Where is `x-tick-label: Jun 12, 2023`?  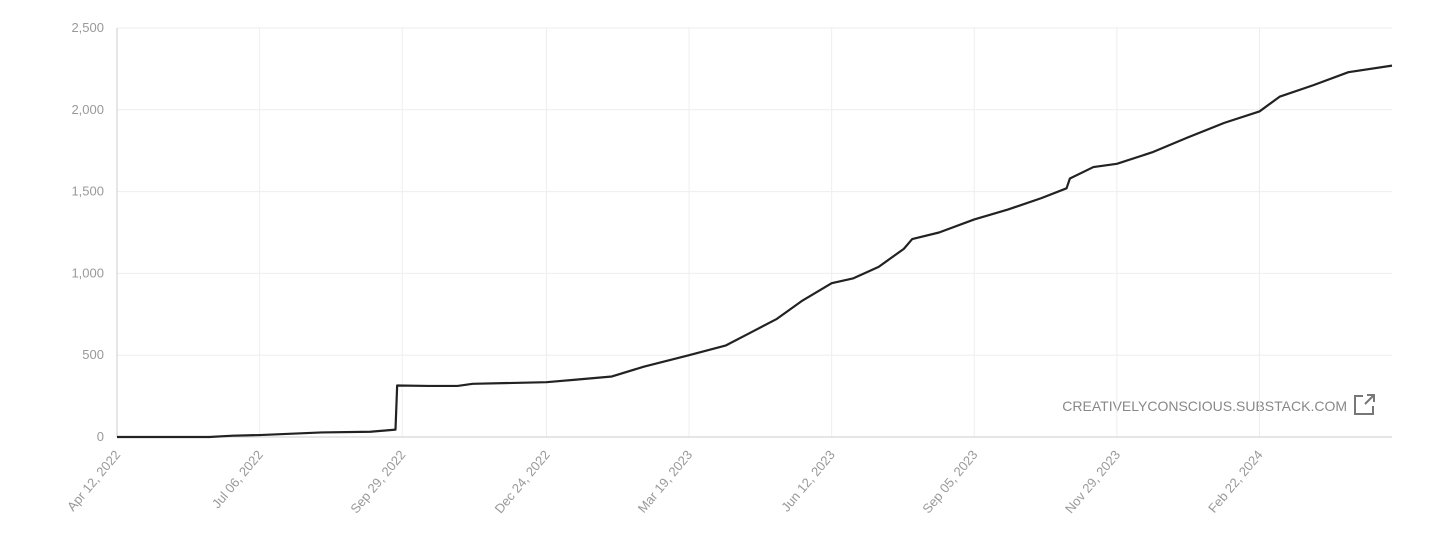 x-tick-label: Jun 12, 2023 is located at coordinates (808, 480).